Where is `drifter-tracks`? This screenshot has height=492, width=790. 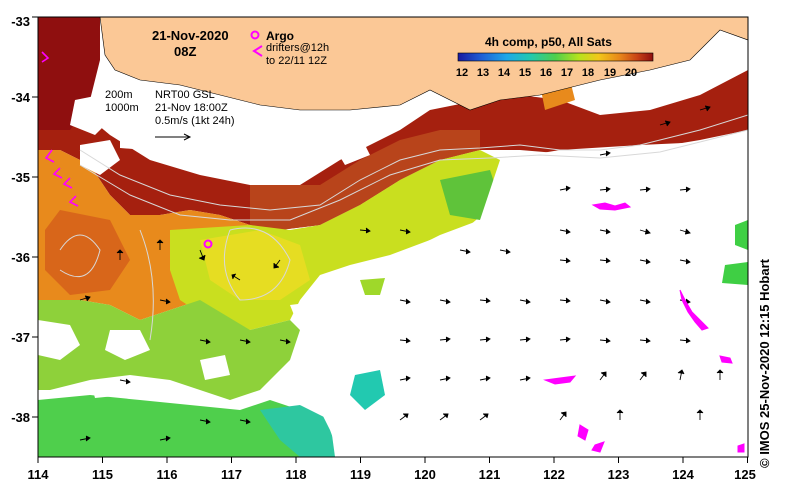
drifter-tracks is located at coordinates (644, 327).